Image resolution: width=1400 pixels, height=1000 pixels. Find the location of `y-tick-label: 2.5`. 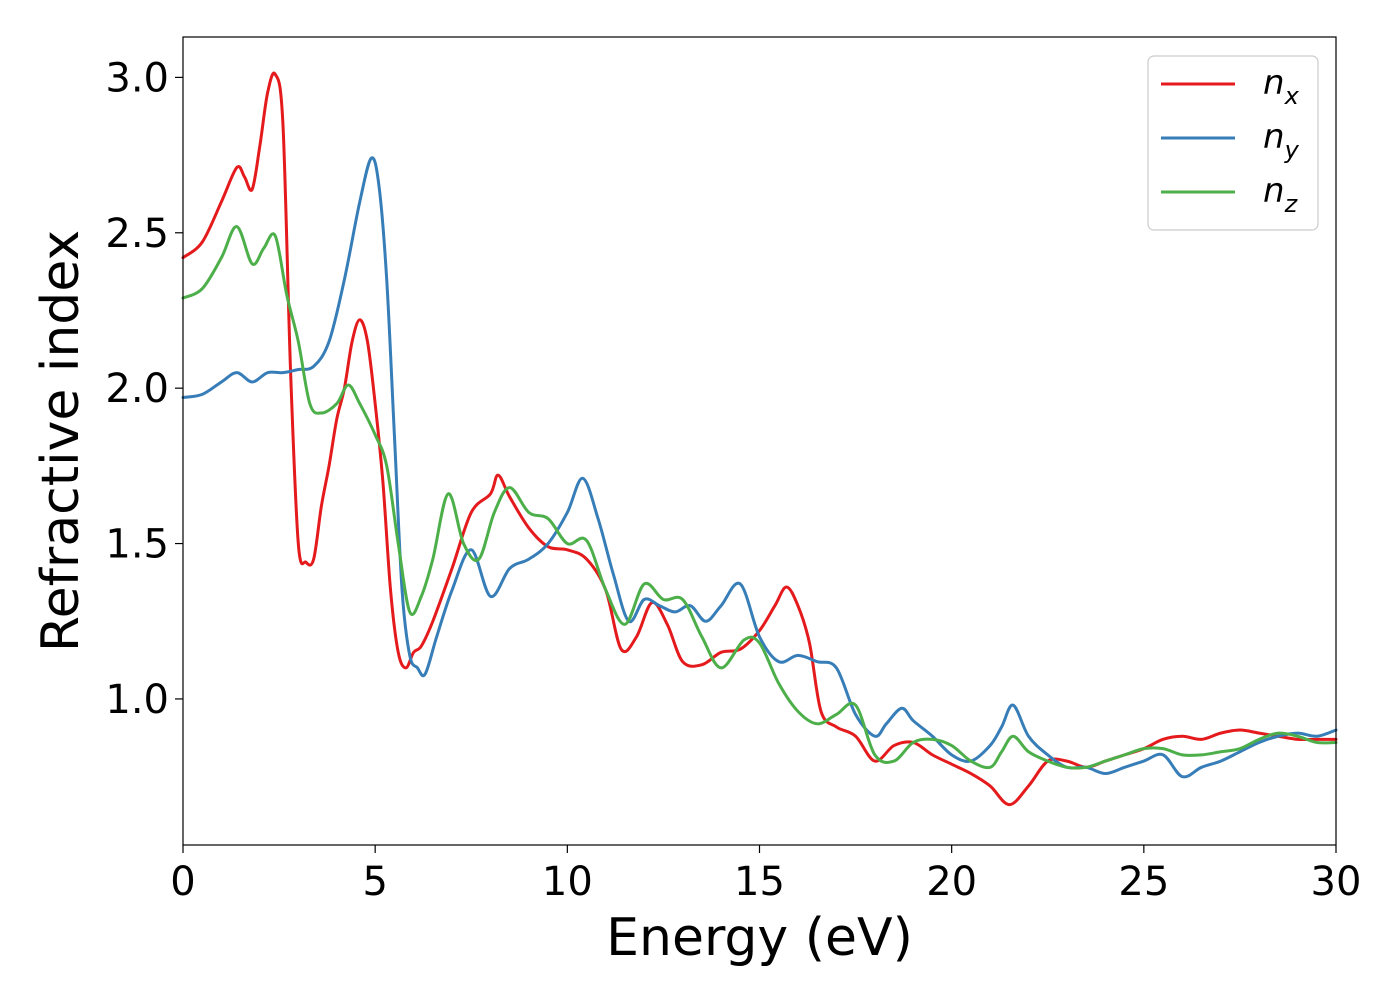

y-tick-label: 2.5 is located at coordinates (137, 234).